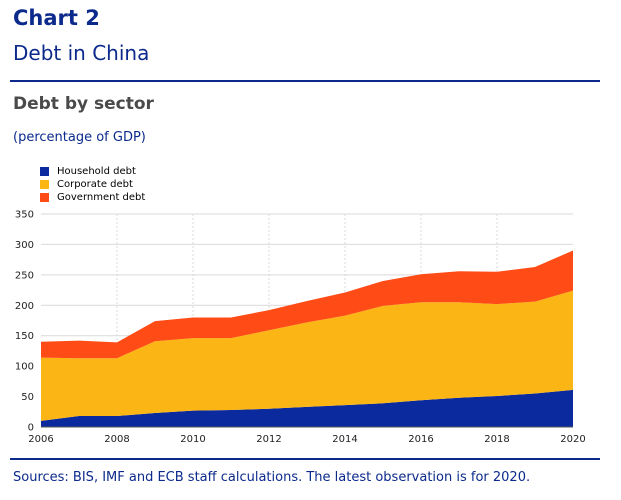 The width and height of the screenshot is (621, 500). Describe the element at coordinates (79, 137) in the screenshot. I see `unit-label: (percentage of GDP)` at that location.